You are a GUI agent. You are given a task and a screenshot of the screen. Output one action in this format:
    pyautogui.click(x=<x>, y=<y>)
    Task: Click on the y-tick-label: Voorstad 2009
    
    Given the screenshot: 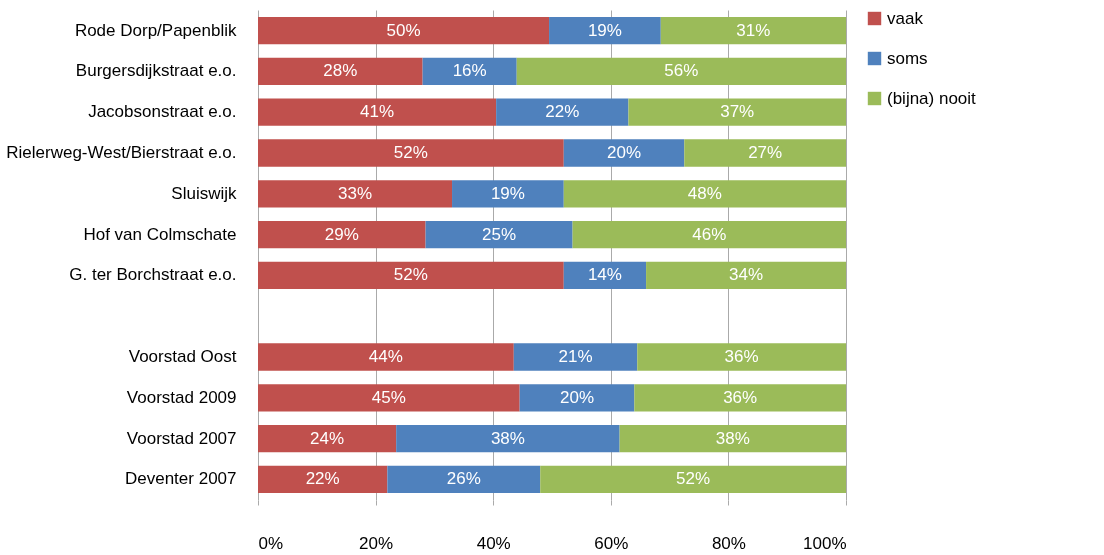 What is the action you would take?
    pyautogui.click(x=181, y=397)
    